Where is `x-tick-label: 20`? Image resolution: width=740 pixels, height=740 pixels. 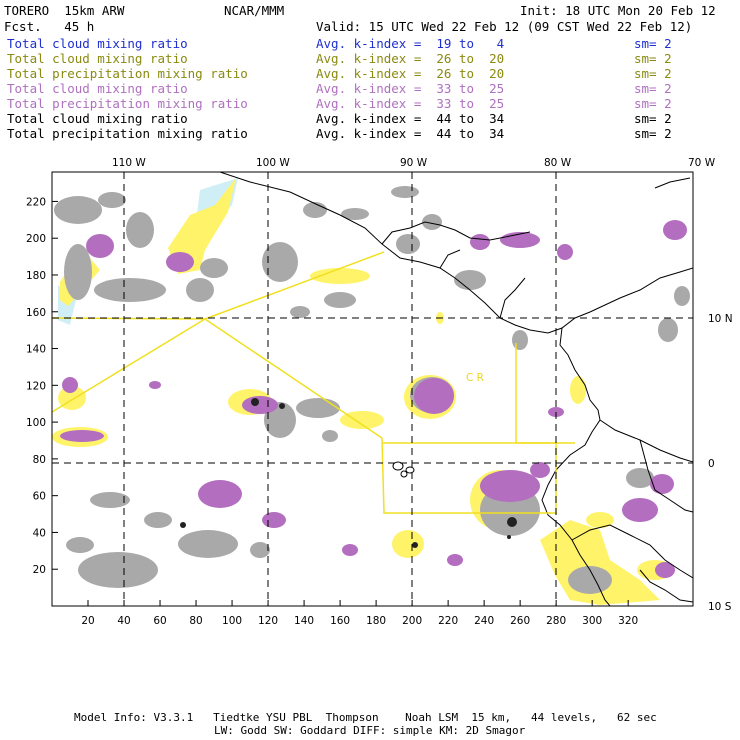 x-tick-label: 20 is located at coordinates (87, 621).